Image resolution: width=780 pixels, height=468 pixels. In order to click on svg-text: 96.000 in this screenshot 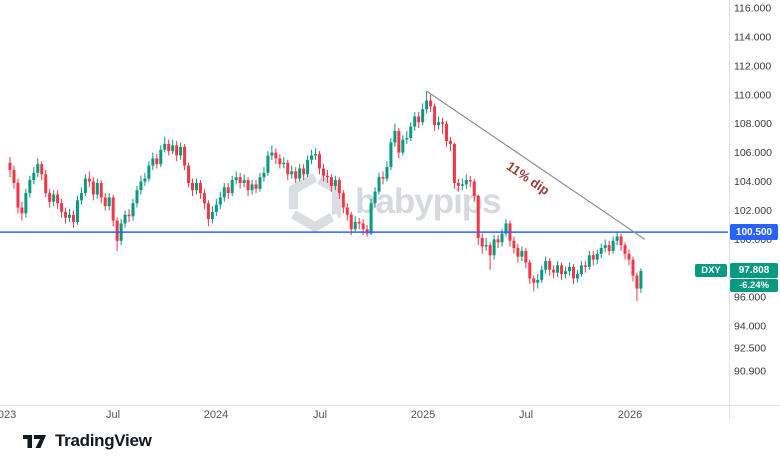, I will do `click(750, 298)`.